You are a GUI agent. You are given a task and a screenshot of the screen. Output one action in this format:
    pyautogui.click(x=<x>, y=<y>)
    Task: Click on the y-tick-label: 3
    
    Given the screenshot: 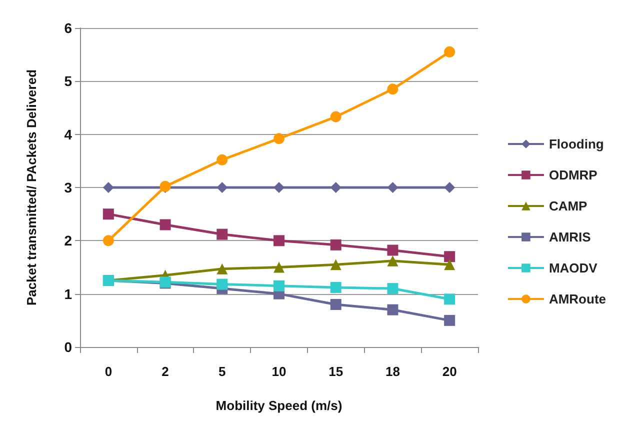 What is the action you would take?
    pyautogui.click(x=68, y=188)
    